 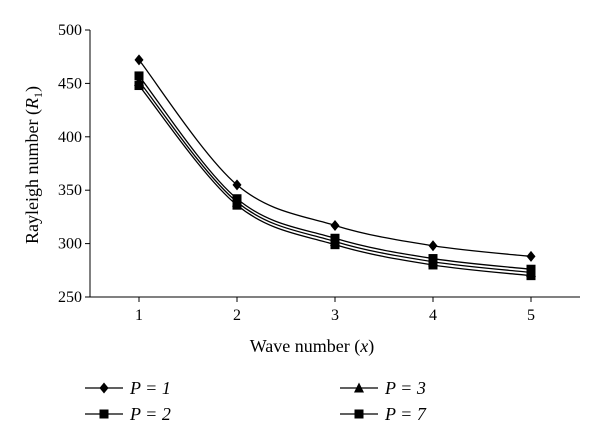 What do you see at coordinates (70, 30) in the screenshot?
I see `y-tick-label: 500` at bounding box center [70, 30].